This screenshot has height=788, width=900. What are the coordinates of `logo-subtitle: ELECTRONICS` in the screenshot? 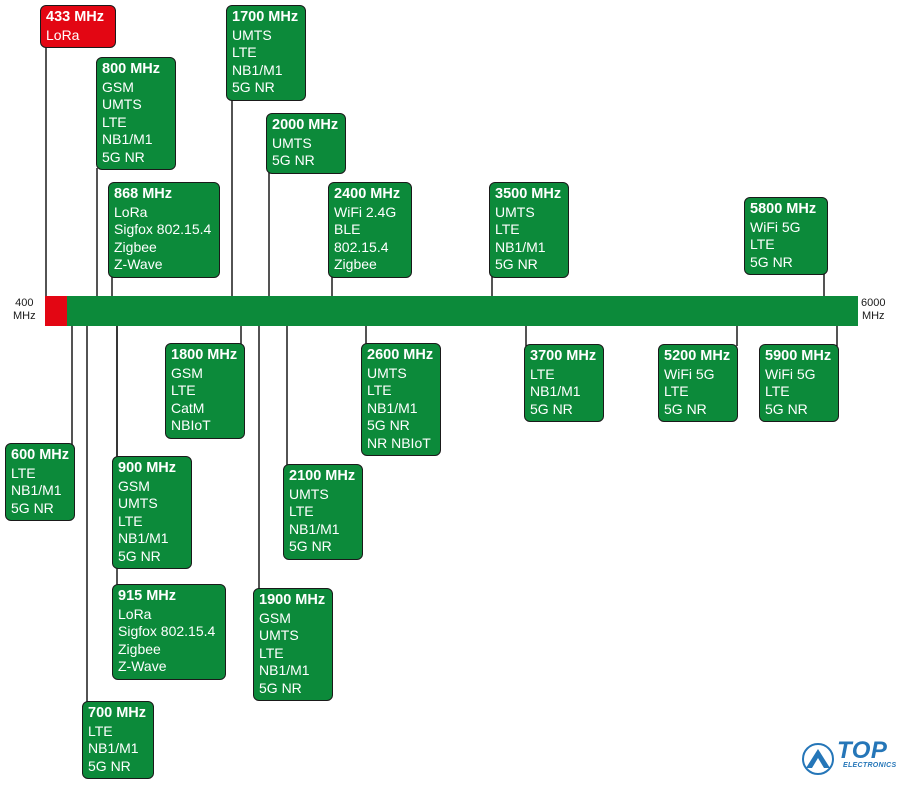 It's located at (870, 765).